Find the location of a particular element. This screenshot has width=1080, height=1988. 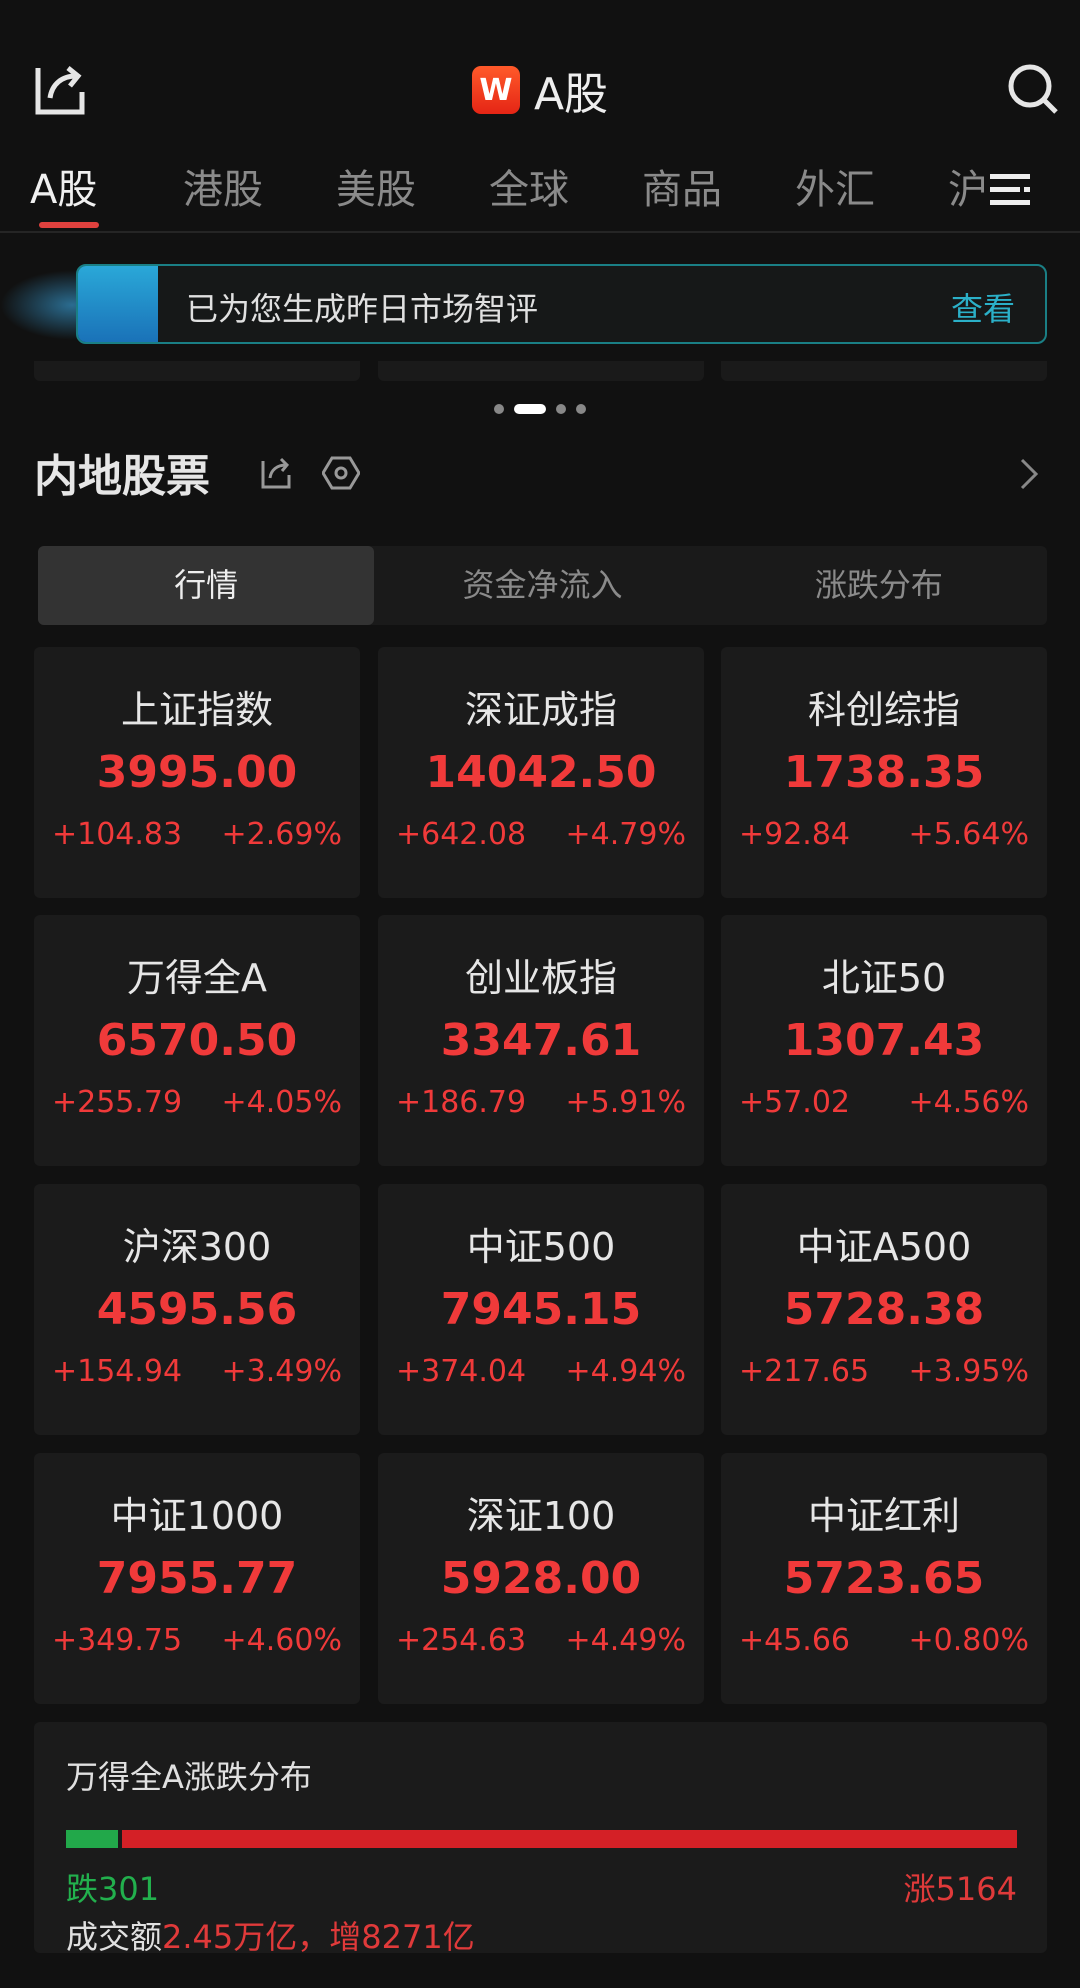

active-tab-indicator is located at coordinates (69, 225).